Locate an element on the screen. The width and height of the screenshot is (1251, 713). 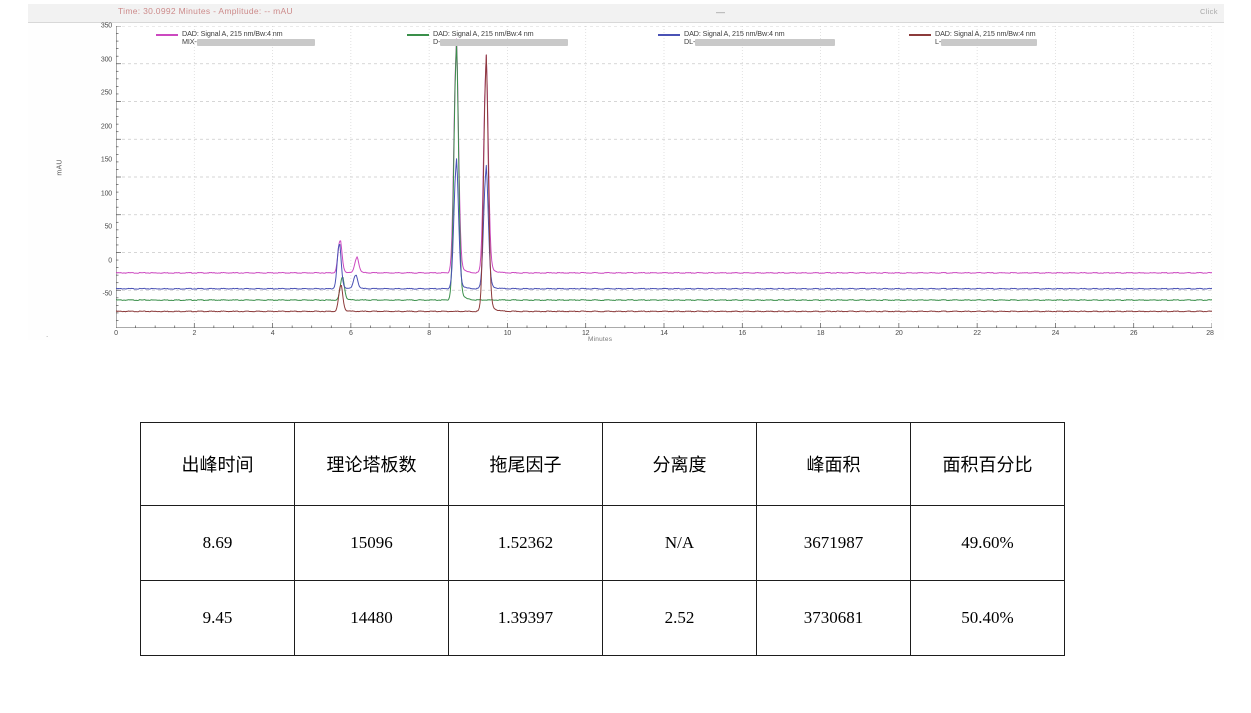
table-header-cell: 理论塔板数 is located at coordinates (371, 464).